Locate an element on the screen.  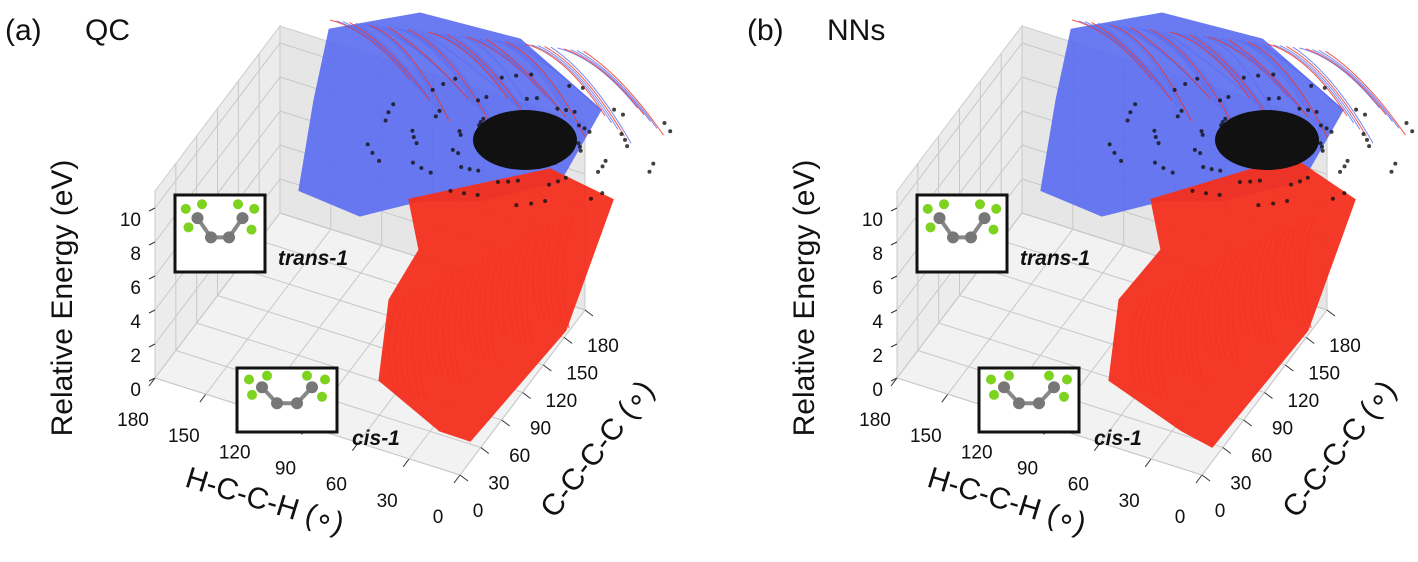
y-tick-label: 0 is located at coordinates (478, 511).